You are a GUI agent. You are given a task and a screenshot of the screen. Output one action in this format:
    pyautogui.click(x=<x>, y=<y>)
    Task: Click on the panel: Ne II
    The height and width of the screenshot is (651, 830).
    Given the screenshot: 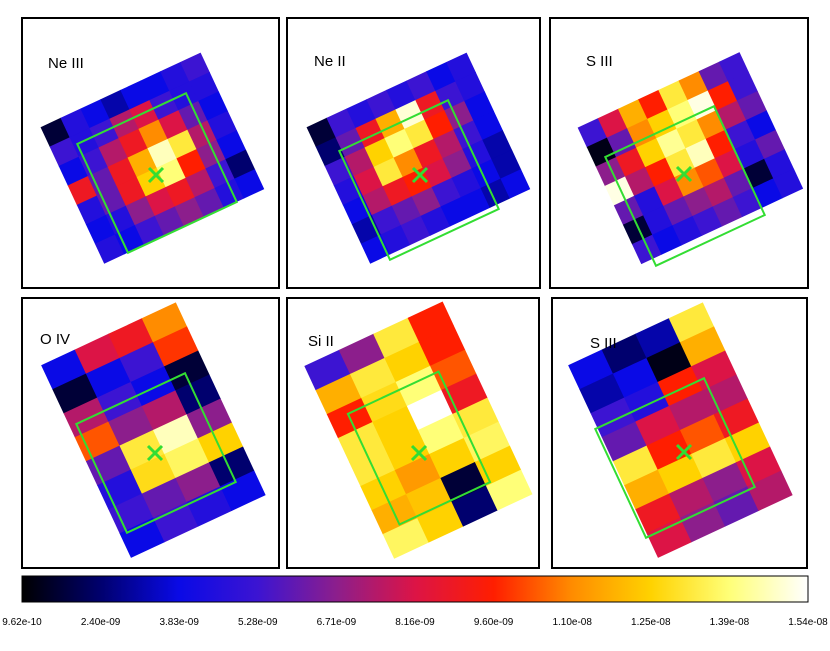 What is the action you would take?
    pyautogui.click(x=413, y=153)
    